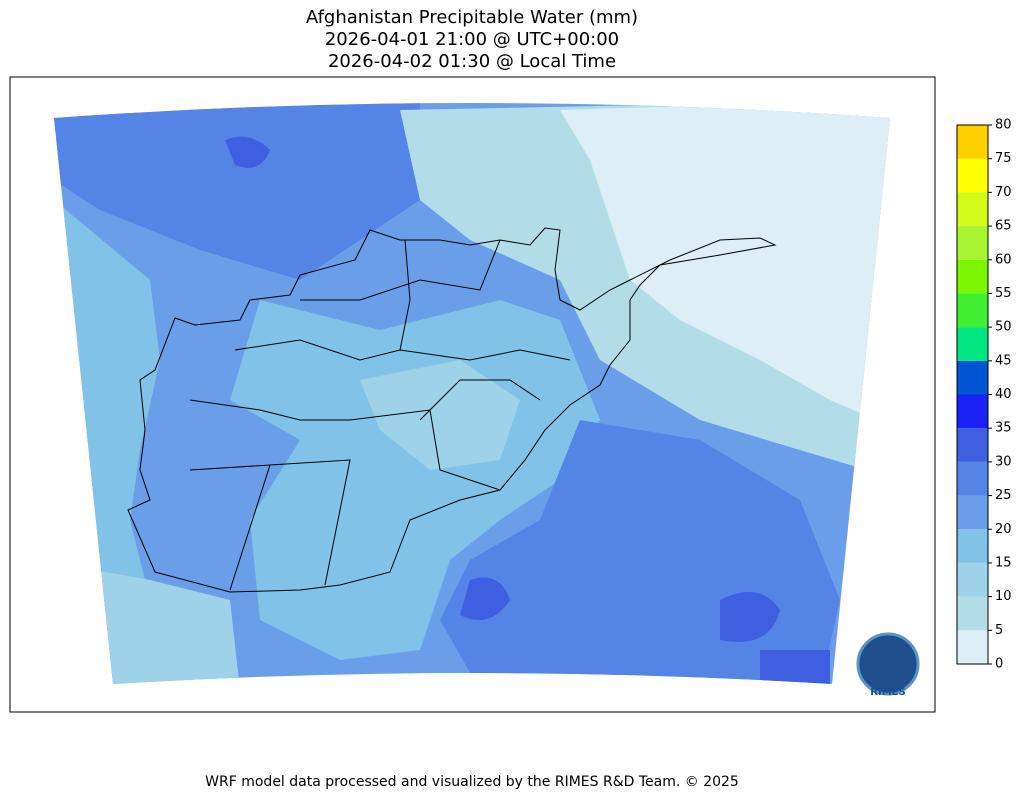 This screenshot has width=1021, height=803. I want to click on title-line: Afghanistan Precipitable Water (mm), so click(472, 17).